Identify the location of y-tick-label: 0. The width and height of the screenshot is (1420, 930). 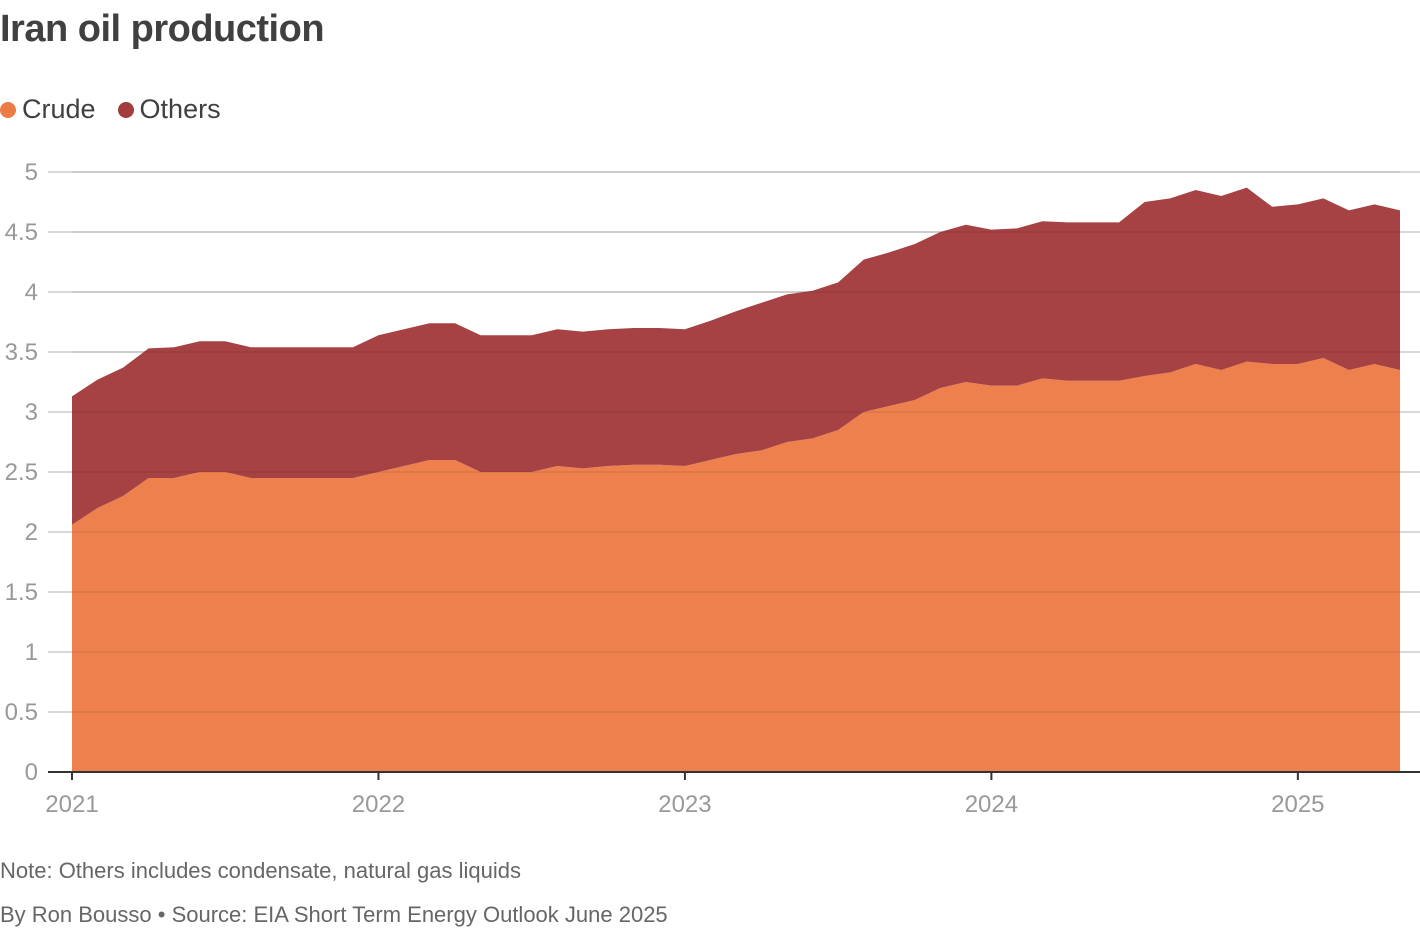
(31, 772).